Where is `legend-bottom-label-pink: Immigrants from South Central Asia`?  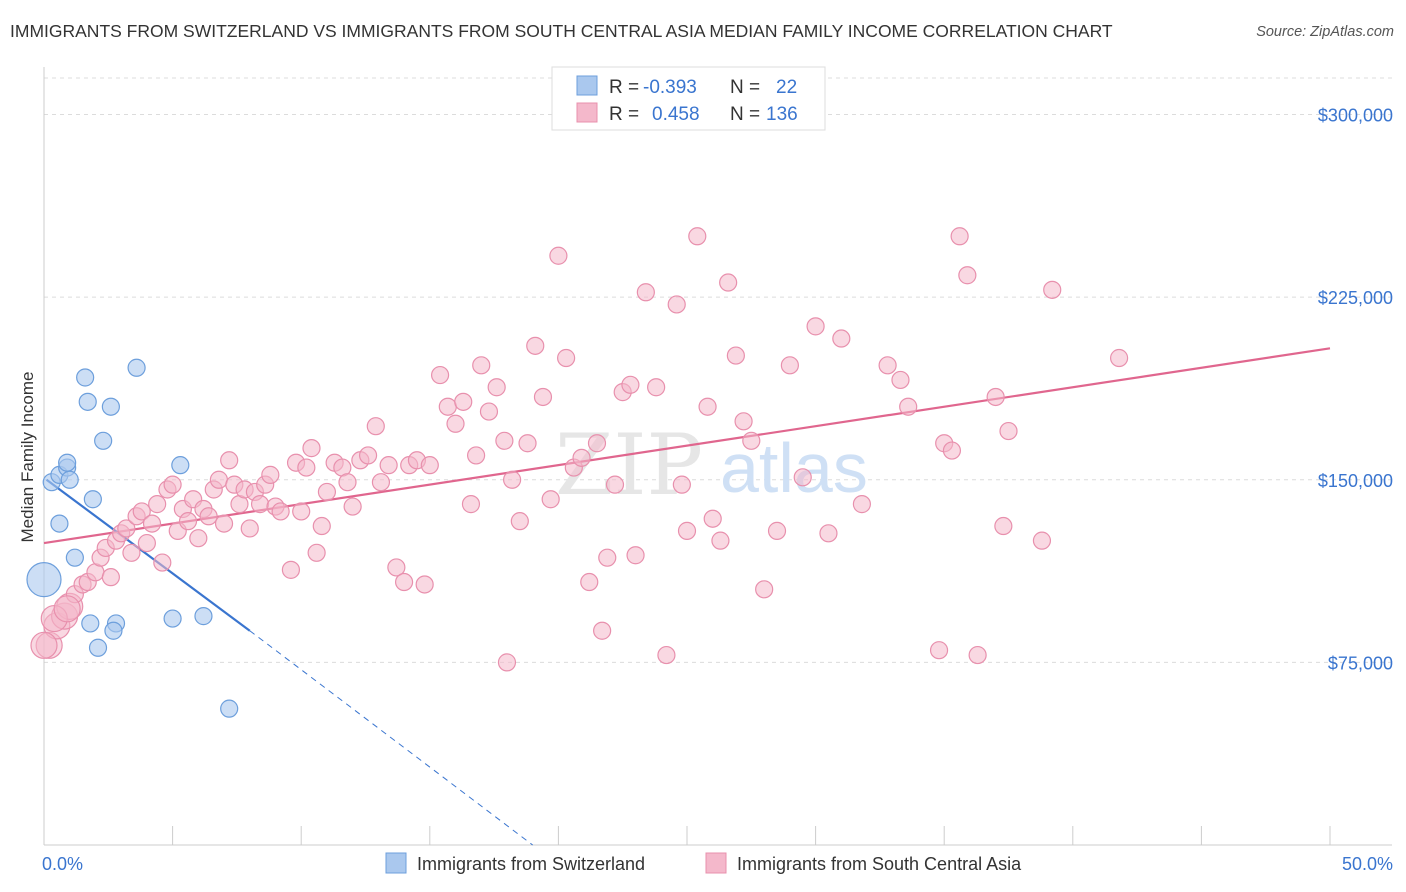
legend-bottom-label-pink: Immigrants from South Central Asia is located at coordinates (879, 864).